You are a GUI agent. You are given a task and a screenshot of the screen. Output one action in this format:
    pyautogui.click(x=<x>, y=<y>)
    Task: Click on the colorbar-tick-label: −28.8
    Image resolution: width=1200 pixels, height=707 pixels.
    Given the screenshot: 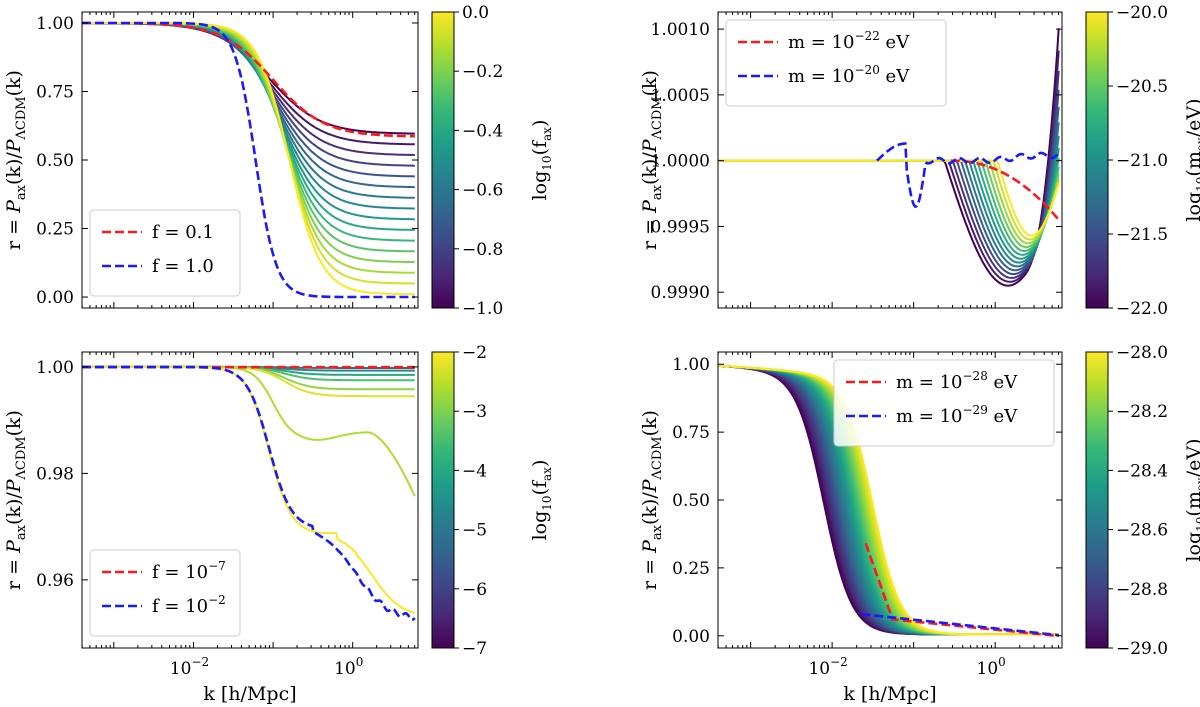 What is the action you would take?
    pyautogui.click(x=1142, y=590)
    